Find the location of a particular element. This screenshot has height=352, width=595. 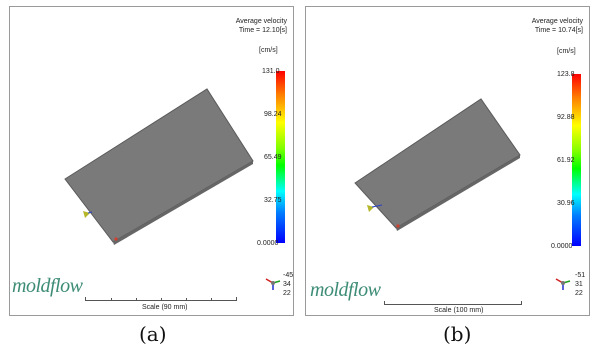

rotation-x: -51 is located at coordinates (580, 275).